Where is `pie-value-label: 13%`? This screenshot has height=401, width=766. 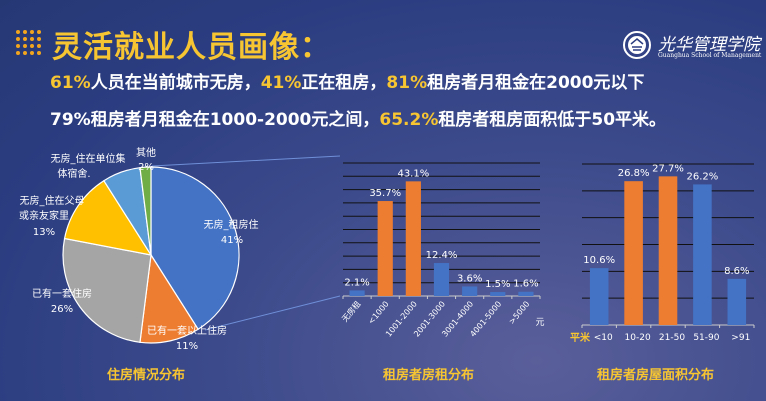
pie-value-label: 13% is located at coordinates (44, 232).